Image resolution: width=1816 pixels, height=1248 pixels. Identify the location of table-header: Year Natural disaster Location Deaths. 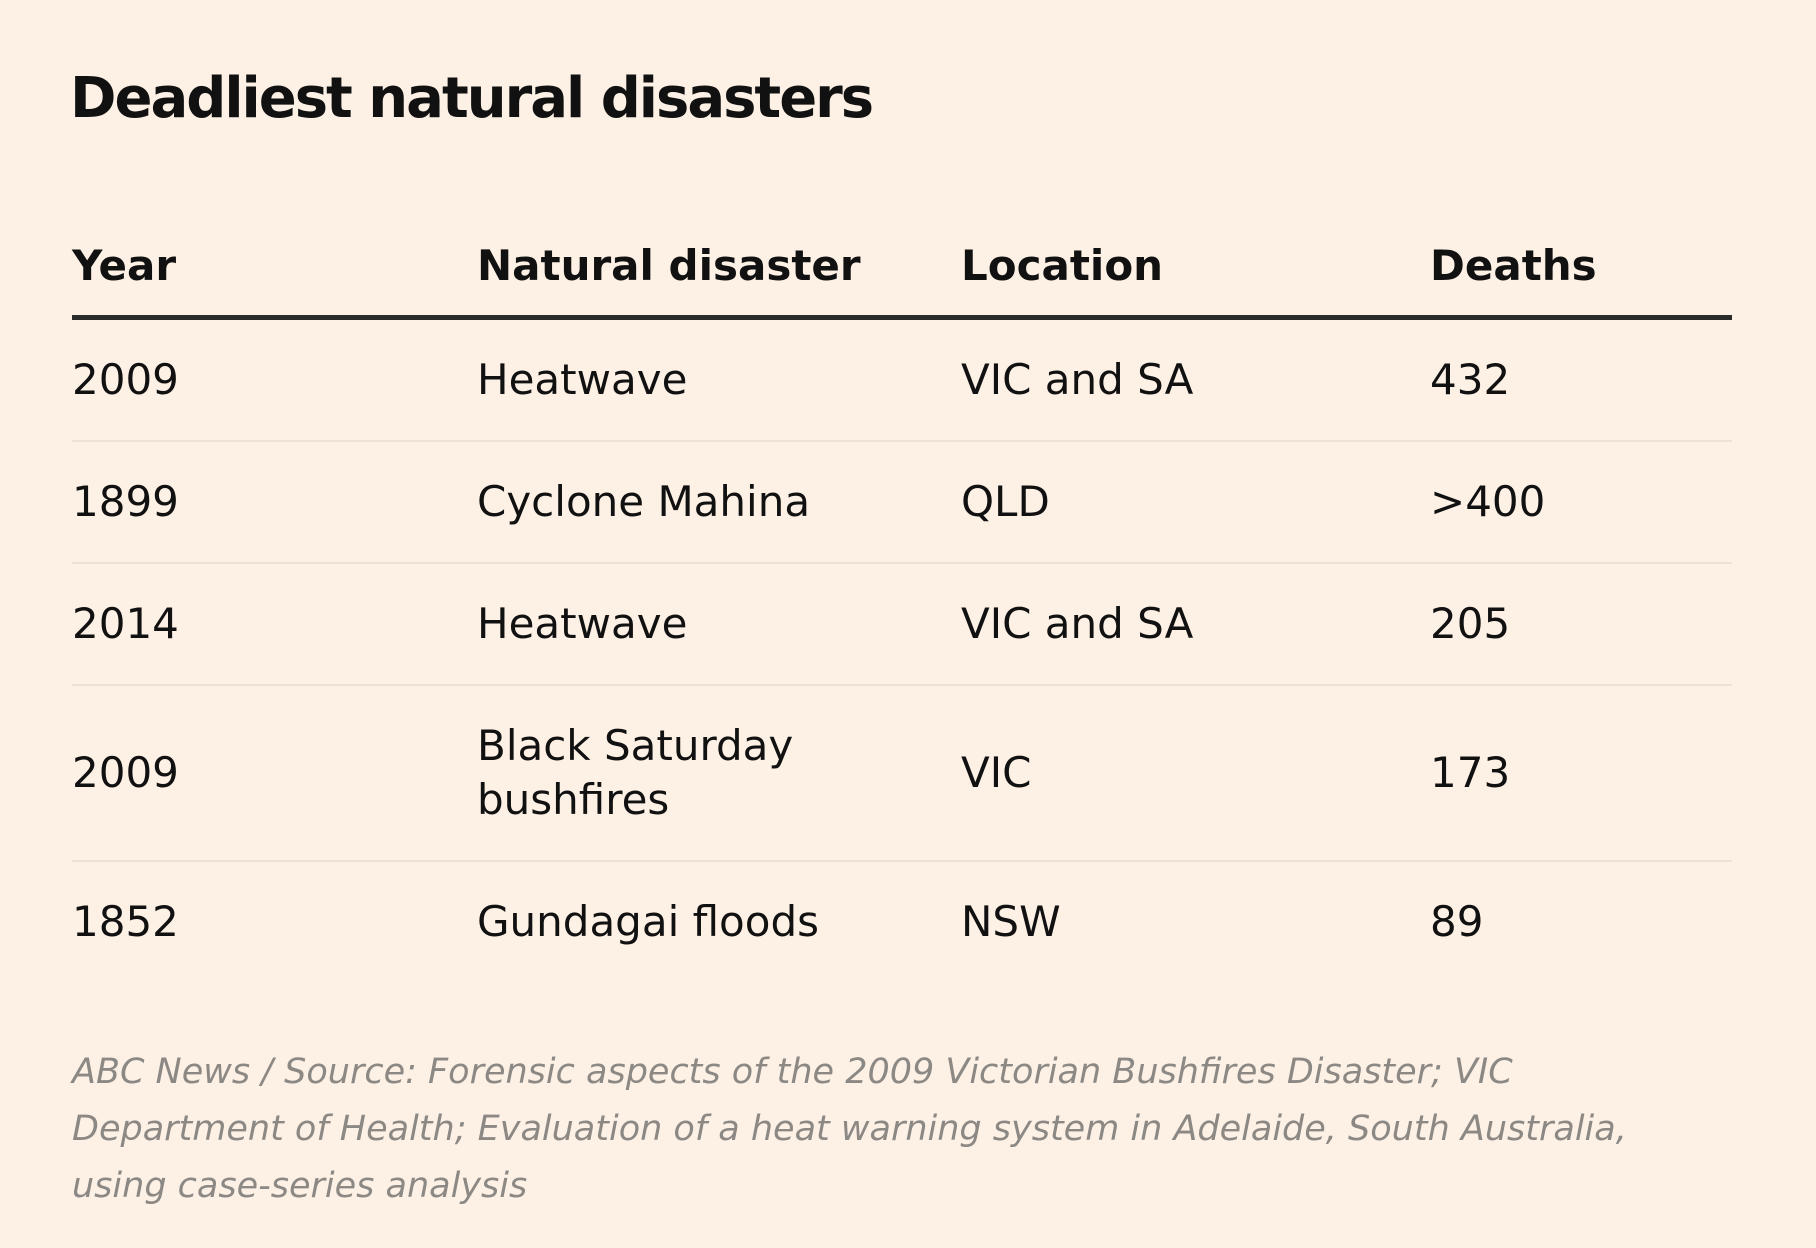
(902, 269).